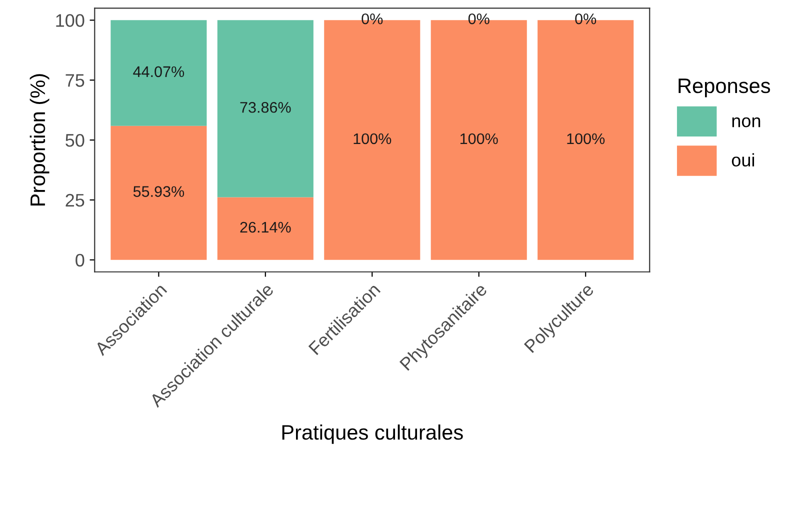  What do you see at coordinates (75, 140) in the screenshot?
I see `y-tick-label: 50` at bounding box center [75, 140].